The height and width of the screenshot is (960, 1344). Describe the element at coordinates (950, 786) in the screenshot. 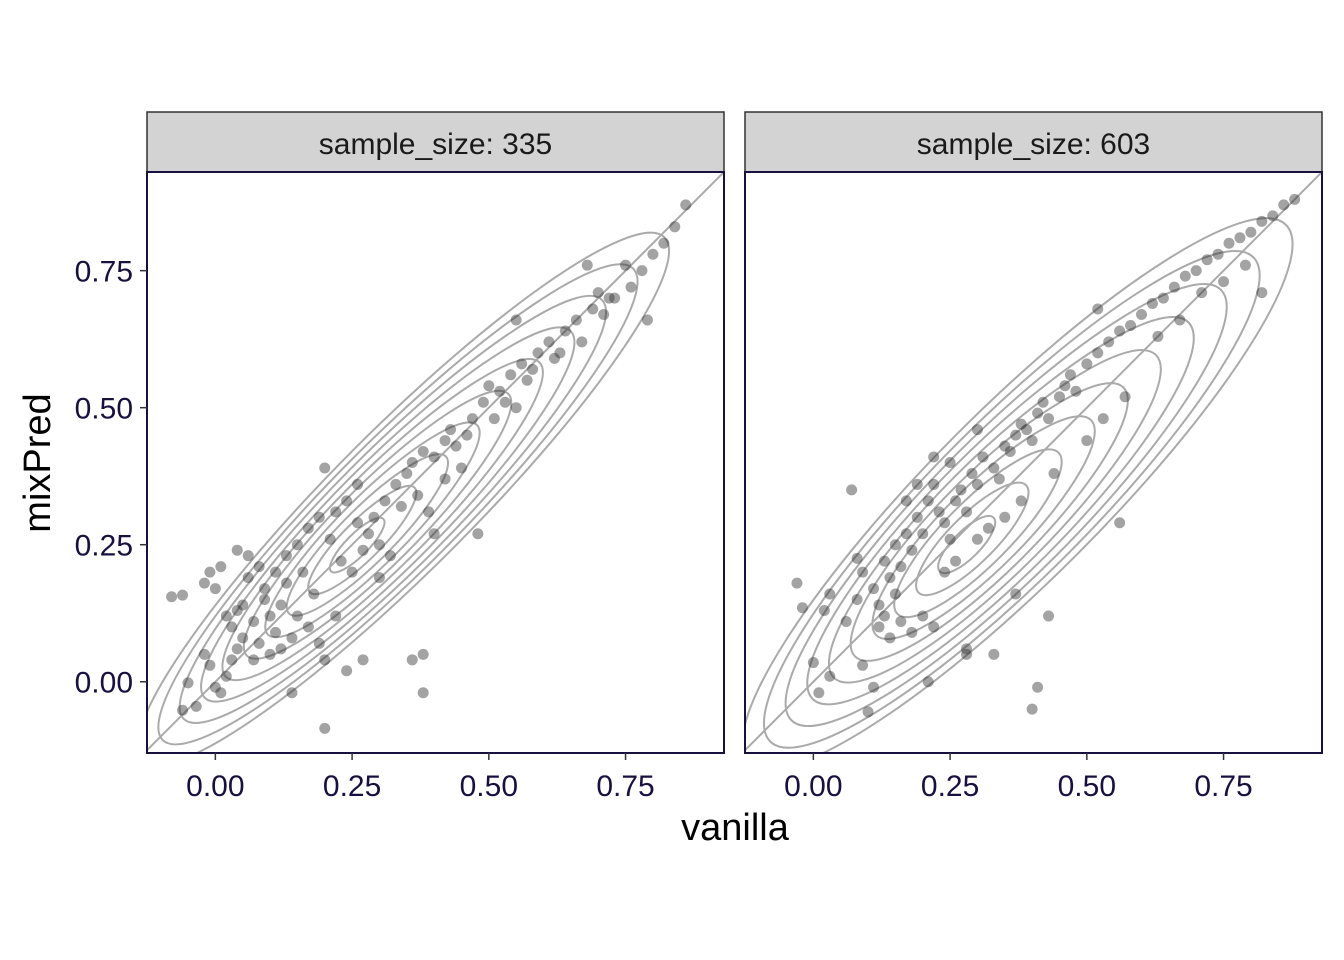

I see `x-tick-label: 0.25` at that location.